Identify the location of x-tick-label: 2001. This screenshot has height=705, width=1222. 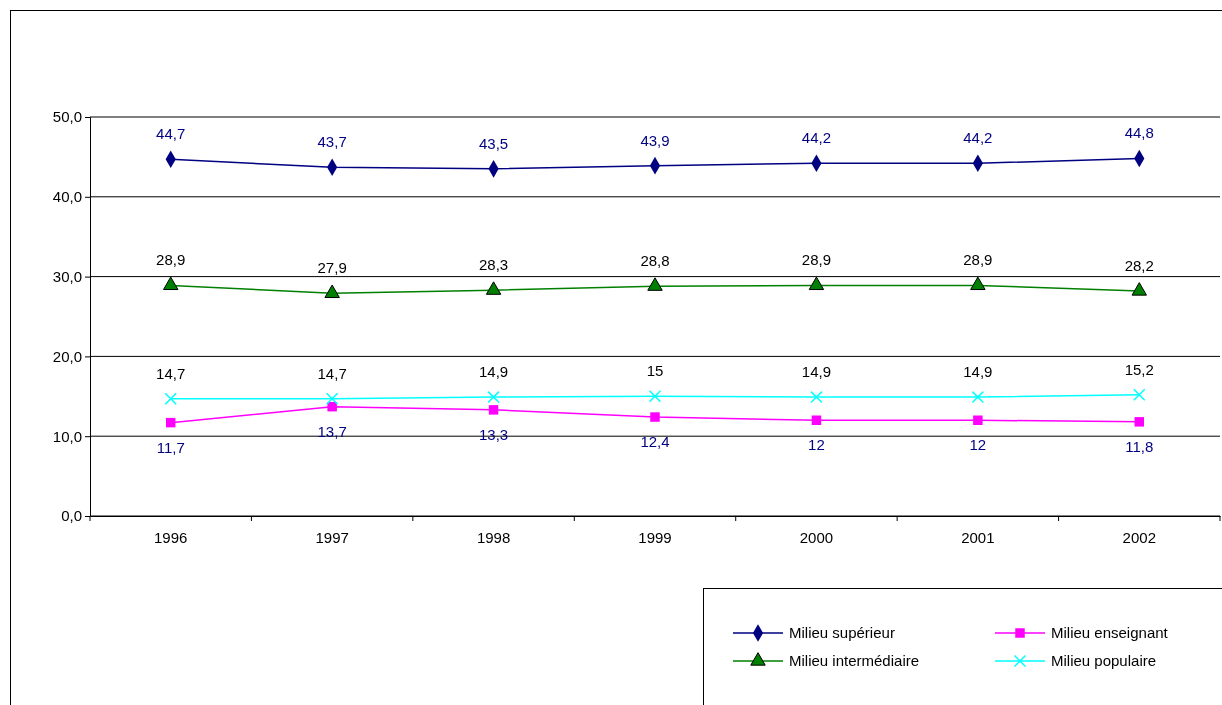
(978, 537).